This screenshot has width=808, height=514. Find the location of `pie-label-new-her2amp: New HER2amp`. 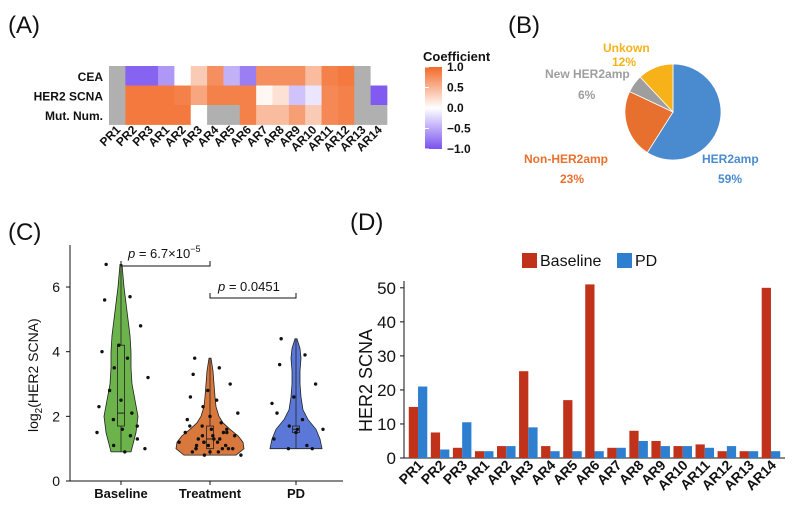

pie-label-new-her2amp: New HER2amp is located at coordinates (587, 74).